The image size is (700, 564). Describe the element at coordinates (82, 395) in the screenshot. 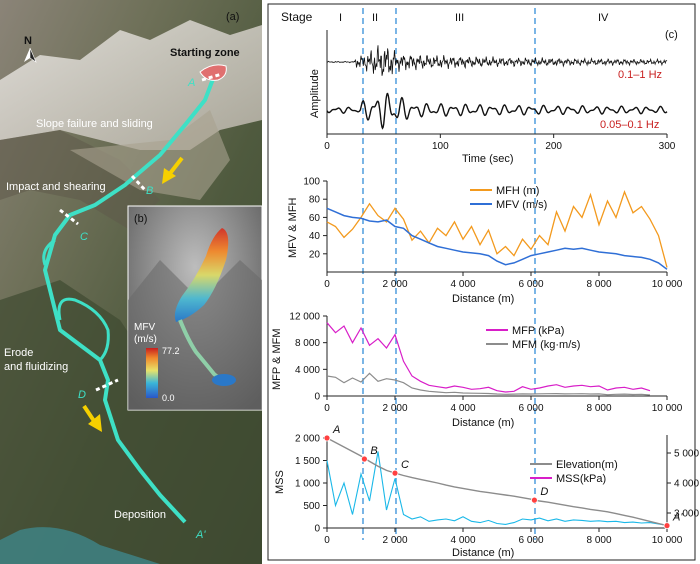

I see `point-label-d: D` at that location.